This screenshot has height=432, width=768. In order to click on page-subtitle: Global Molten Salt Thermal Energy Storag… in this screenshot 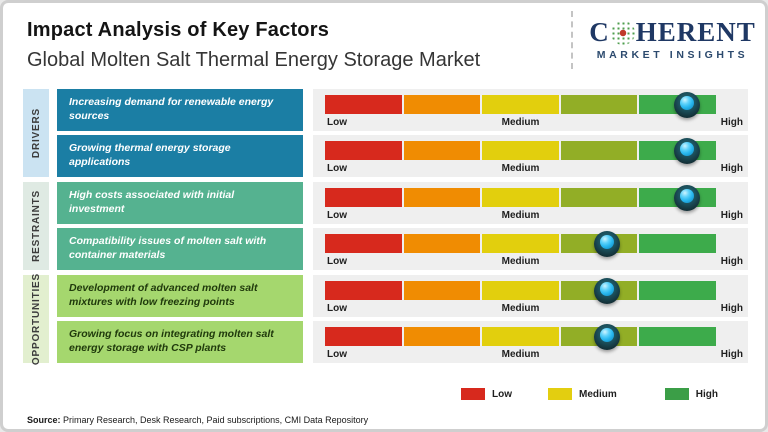, I will do `click(254, 60)`.